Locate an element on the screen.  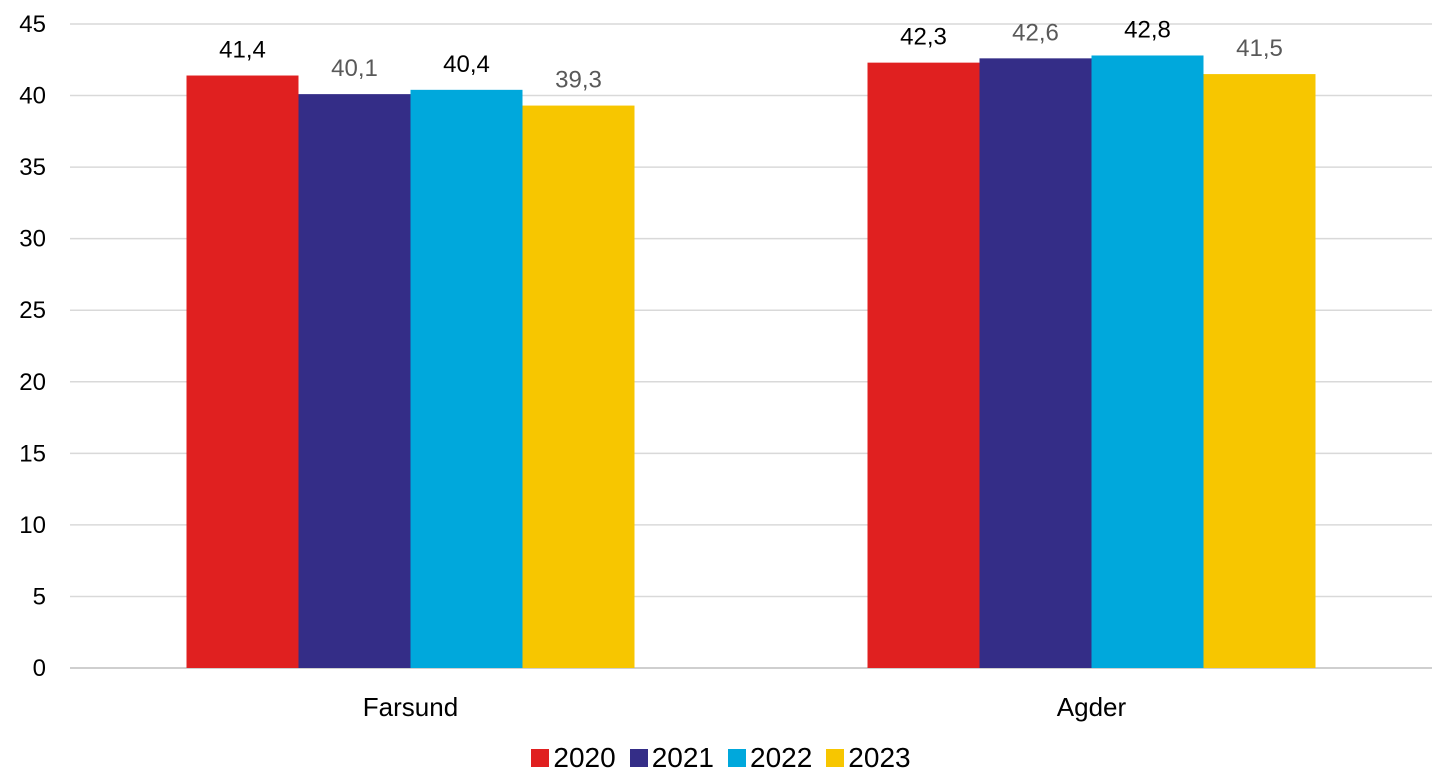
data-label-2022-Farsund: 40,4 is located at coordinates (466, 64).